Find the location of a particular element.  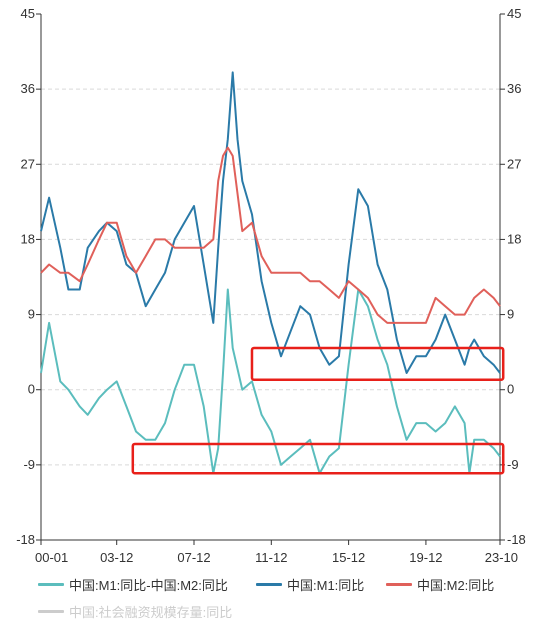

x-tick-label: 07-12 is located at coordinates (193, 557).